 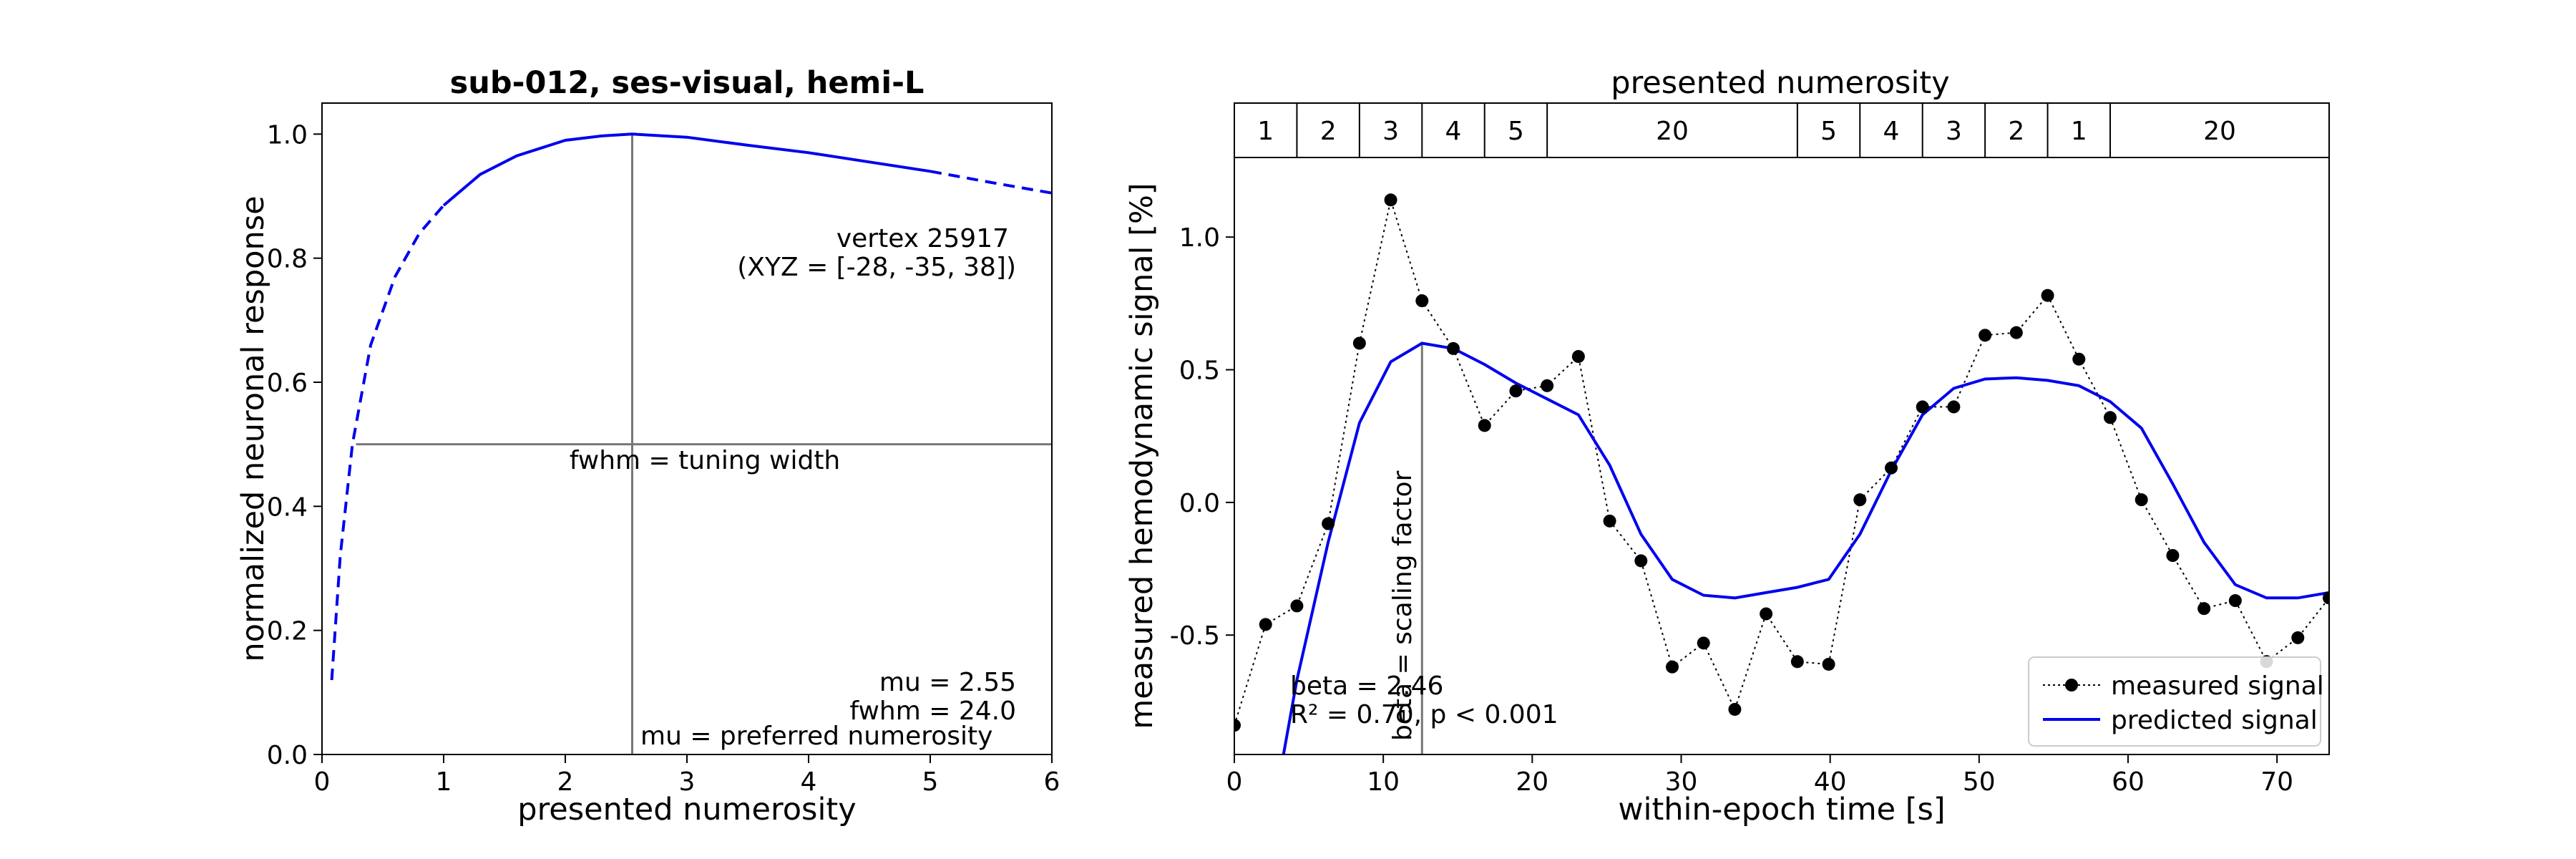 What do you see at coordinates (1759, 775) in the screenshot?
I see `right-x-ticks: 0 10 20 30 40 50 60 70` at bounding box center [1759, 775].